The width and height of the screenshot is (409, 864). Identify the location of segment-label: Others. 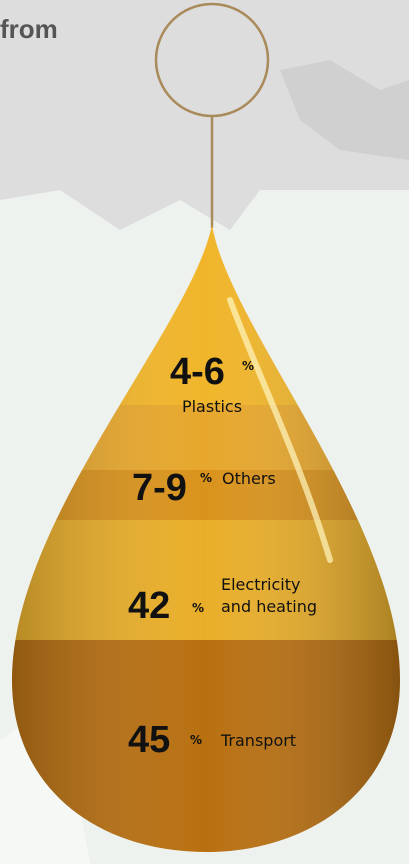
(249, 478).